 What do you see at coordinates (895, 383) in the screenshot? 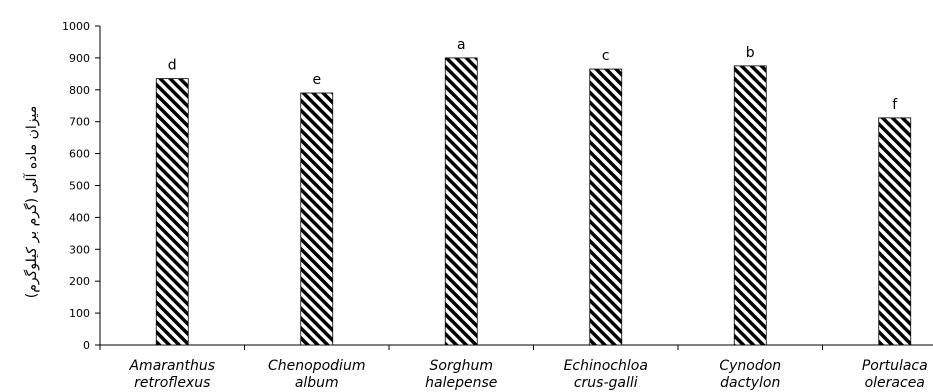
I see `x-tick-label: oleracea` at bounding box center [895, 383].